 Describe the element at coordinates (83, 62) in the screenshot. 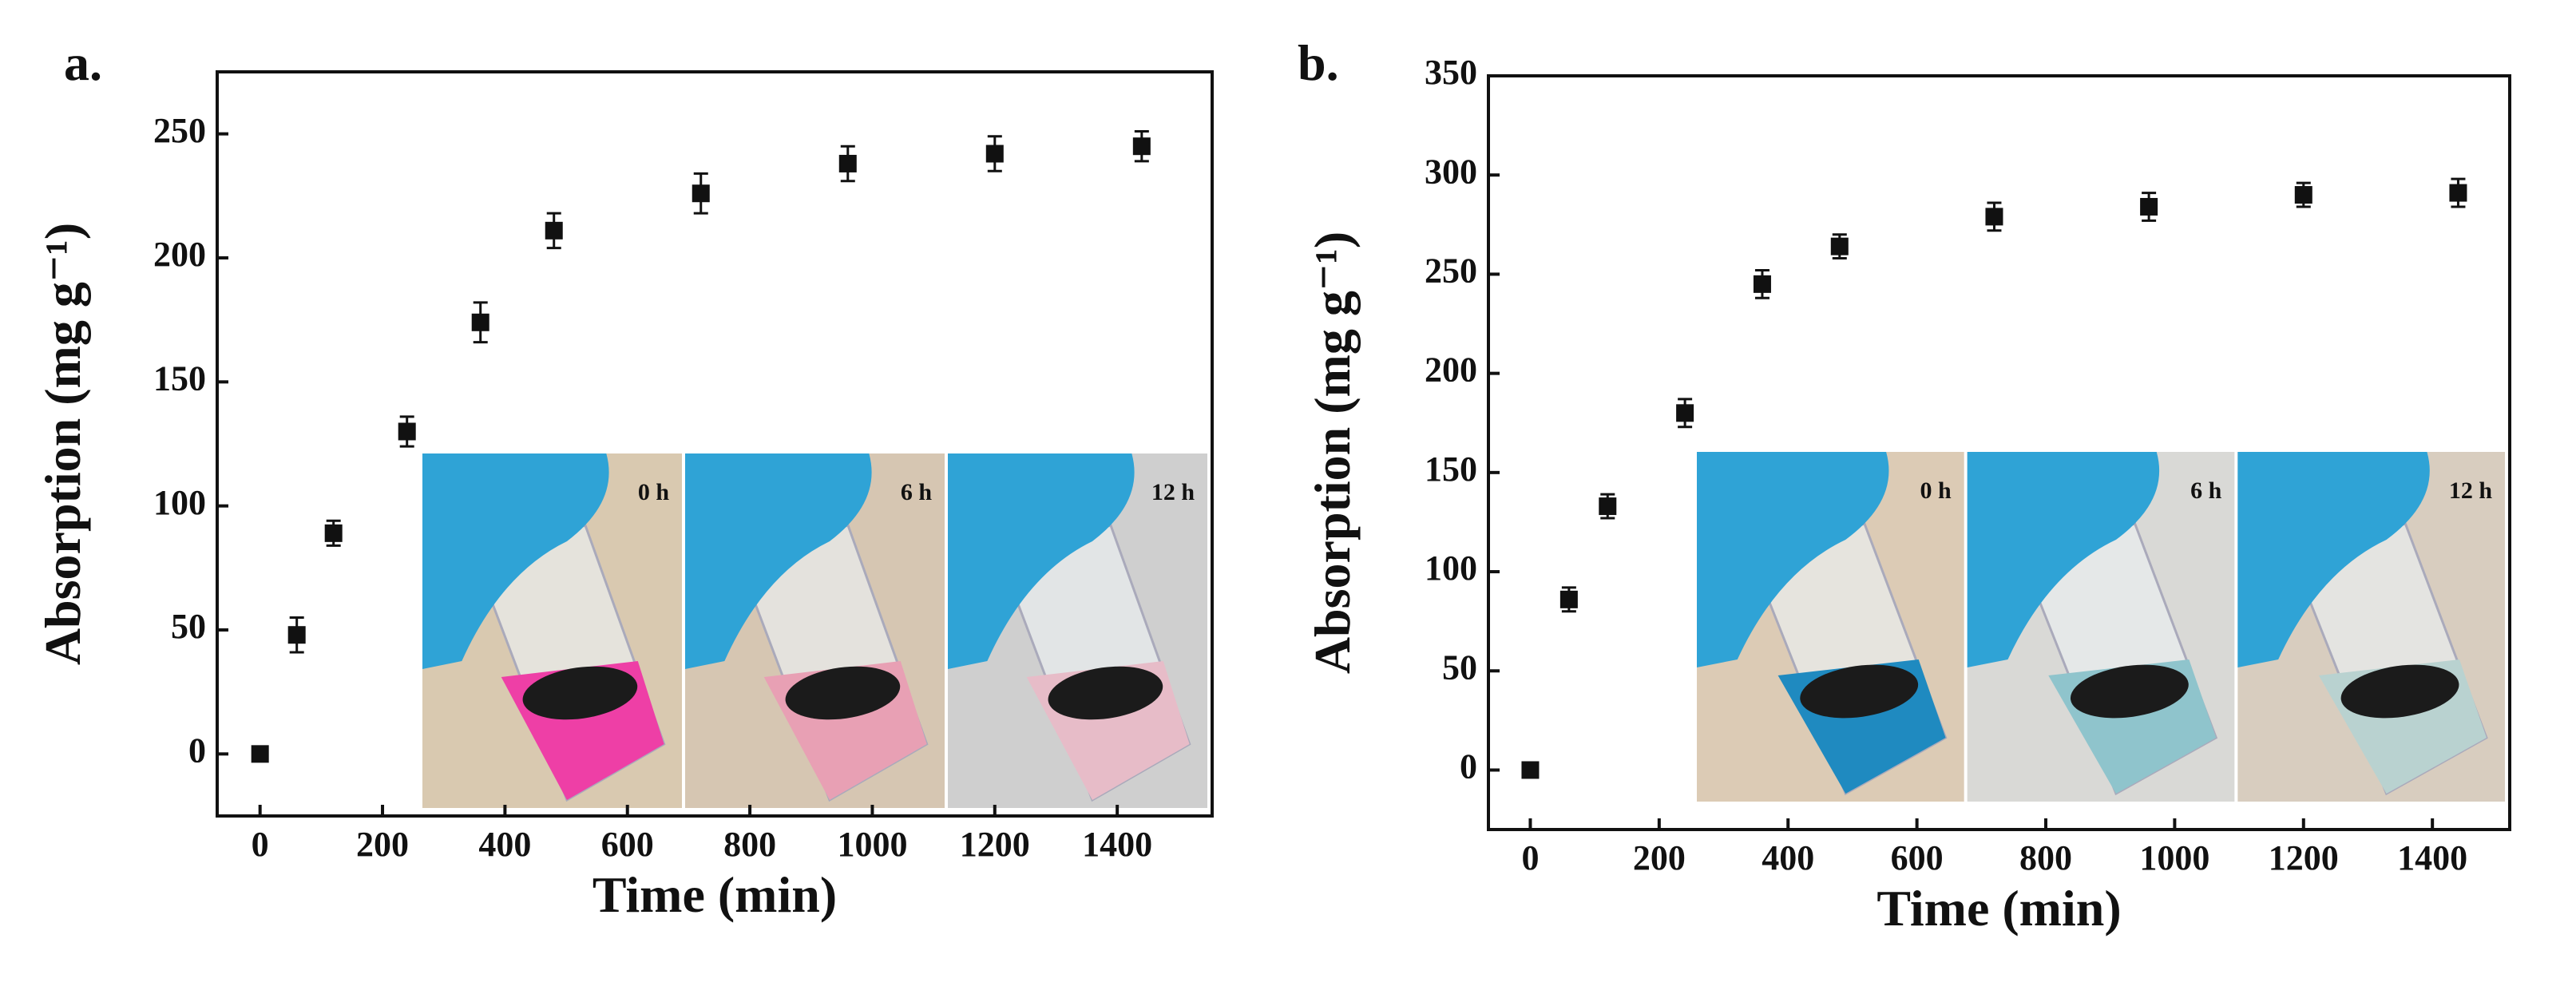

I see `panel-label: a.` at that location.